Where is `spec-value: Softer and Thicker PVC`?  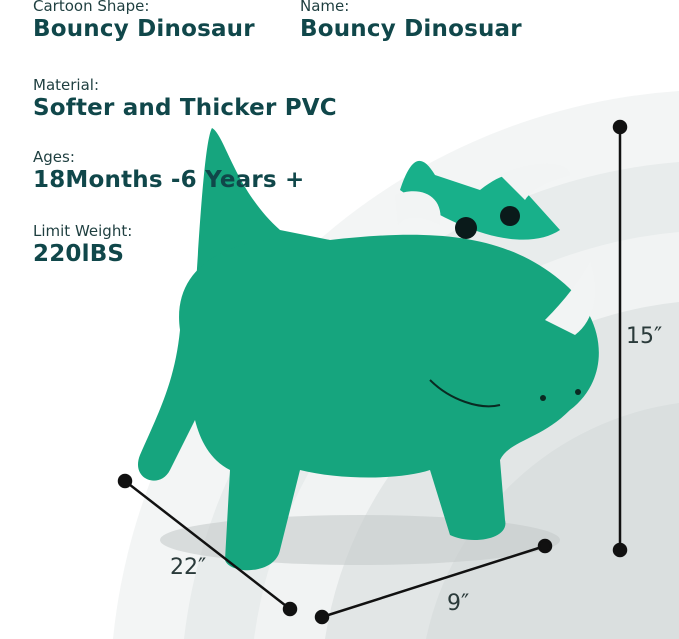 spec-value: Softer and Thicker PVC is located at coordinates (185, 108).